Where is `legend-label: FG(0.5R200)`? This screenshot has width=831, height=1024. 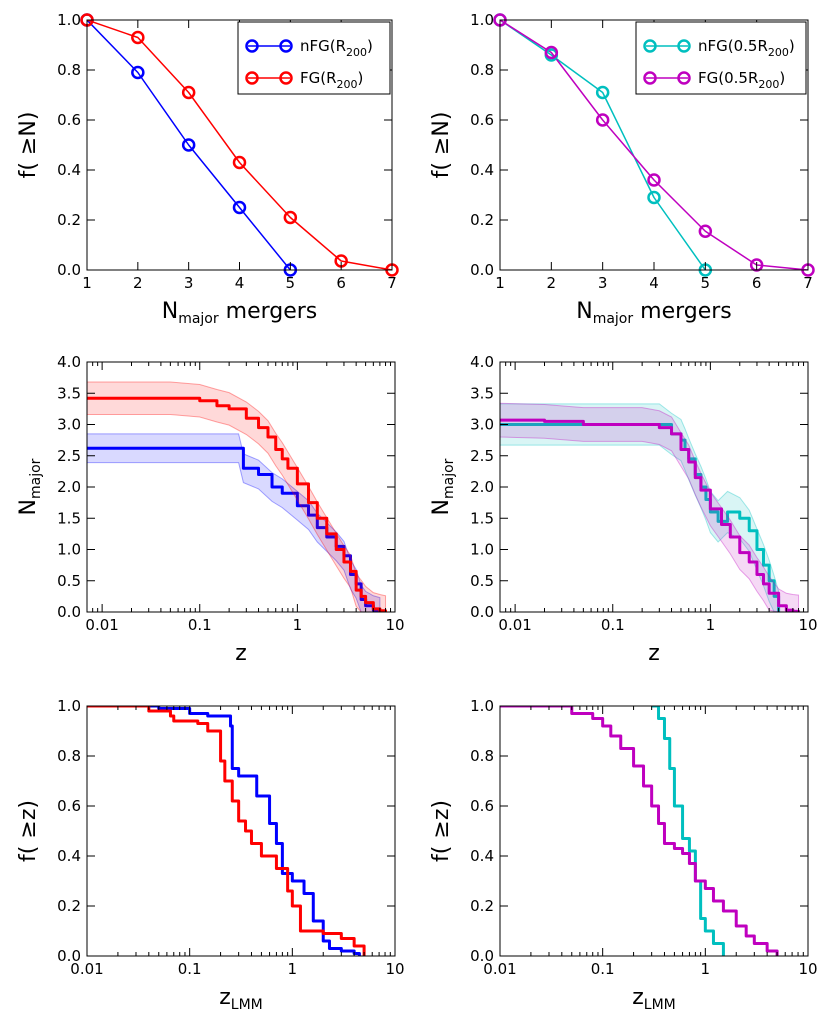
legend-label: FG(0.5R200) is located at coordinates (741, 80).